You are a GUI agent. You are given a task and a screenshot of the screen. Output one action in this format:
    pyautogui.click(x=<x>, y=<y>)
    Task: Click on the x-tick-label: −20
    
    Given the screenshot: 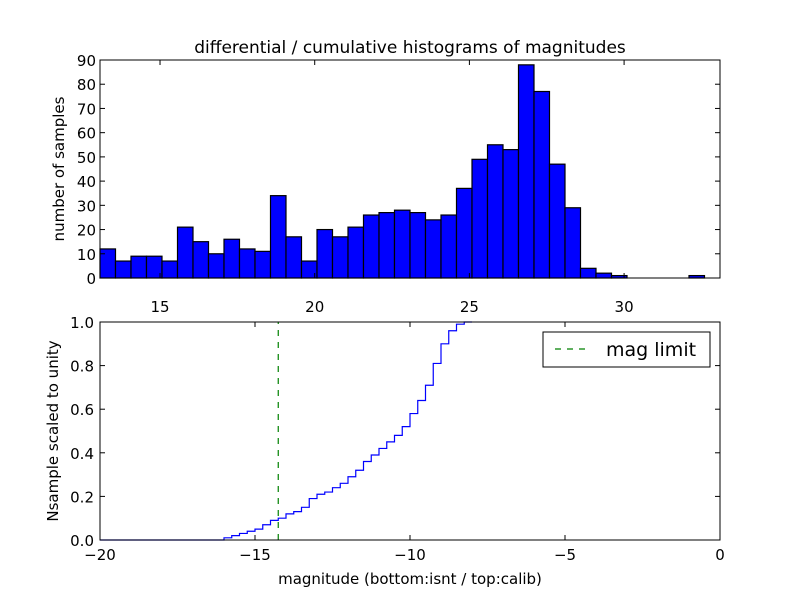 What is the action you would take?
    pyautogui.click(x=100, y=555)
    